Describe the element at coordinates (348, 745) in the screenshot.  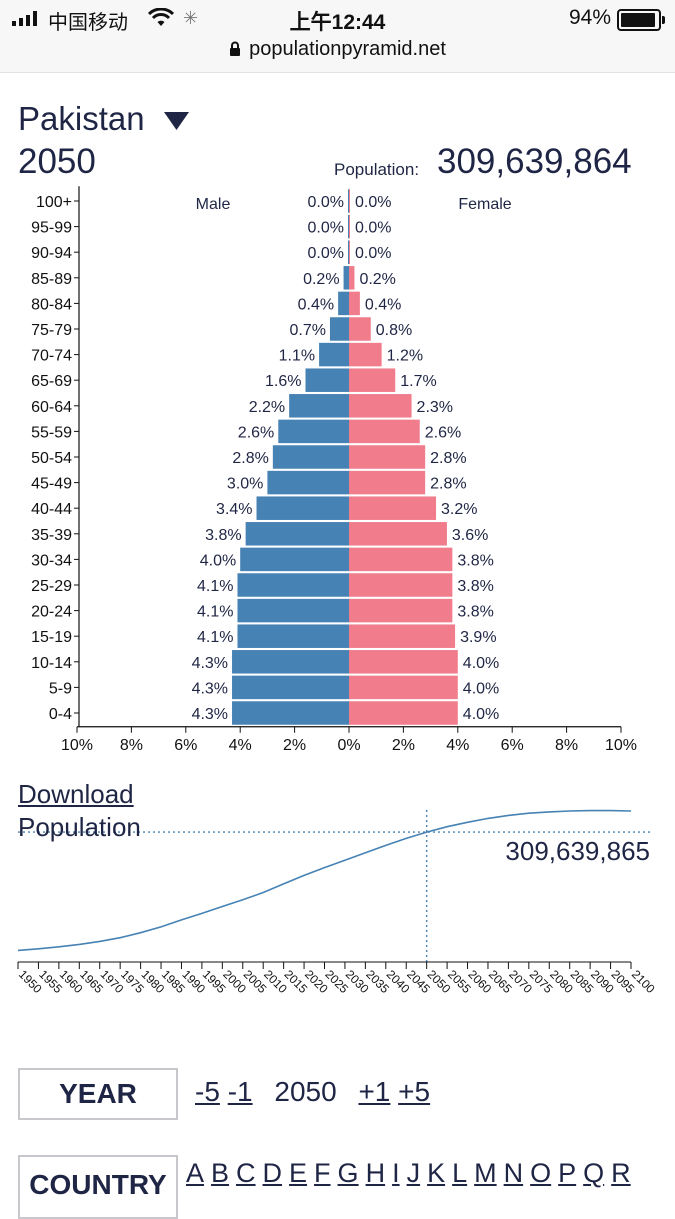
I see `x-tick-label: 0%` at that location.